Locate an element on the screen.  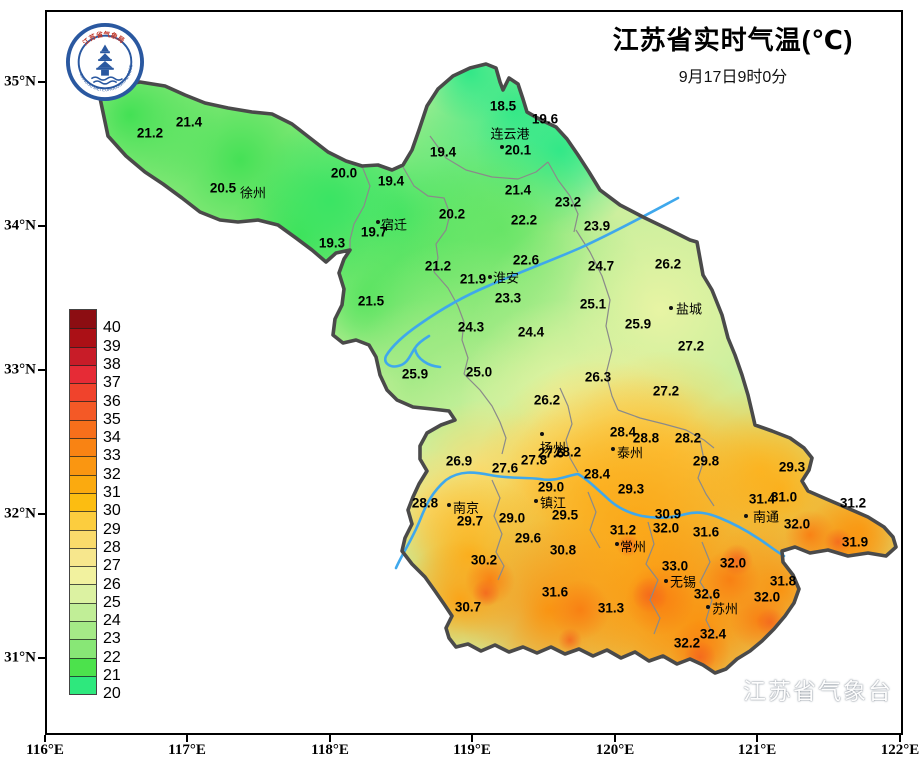
city-label: 淮安 is located at coordinates (506, 278).